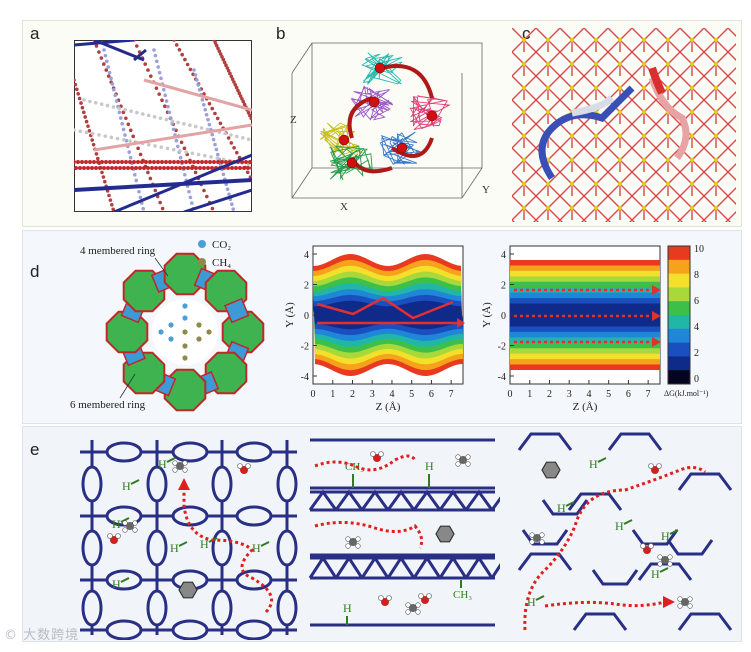  What do you see at coordinates (35, 449) in the screenshot?
I see `panel-e-label: e` at bounding box center [35, 449].